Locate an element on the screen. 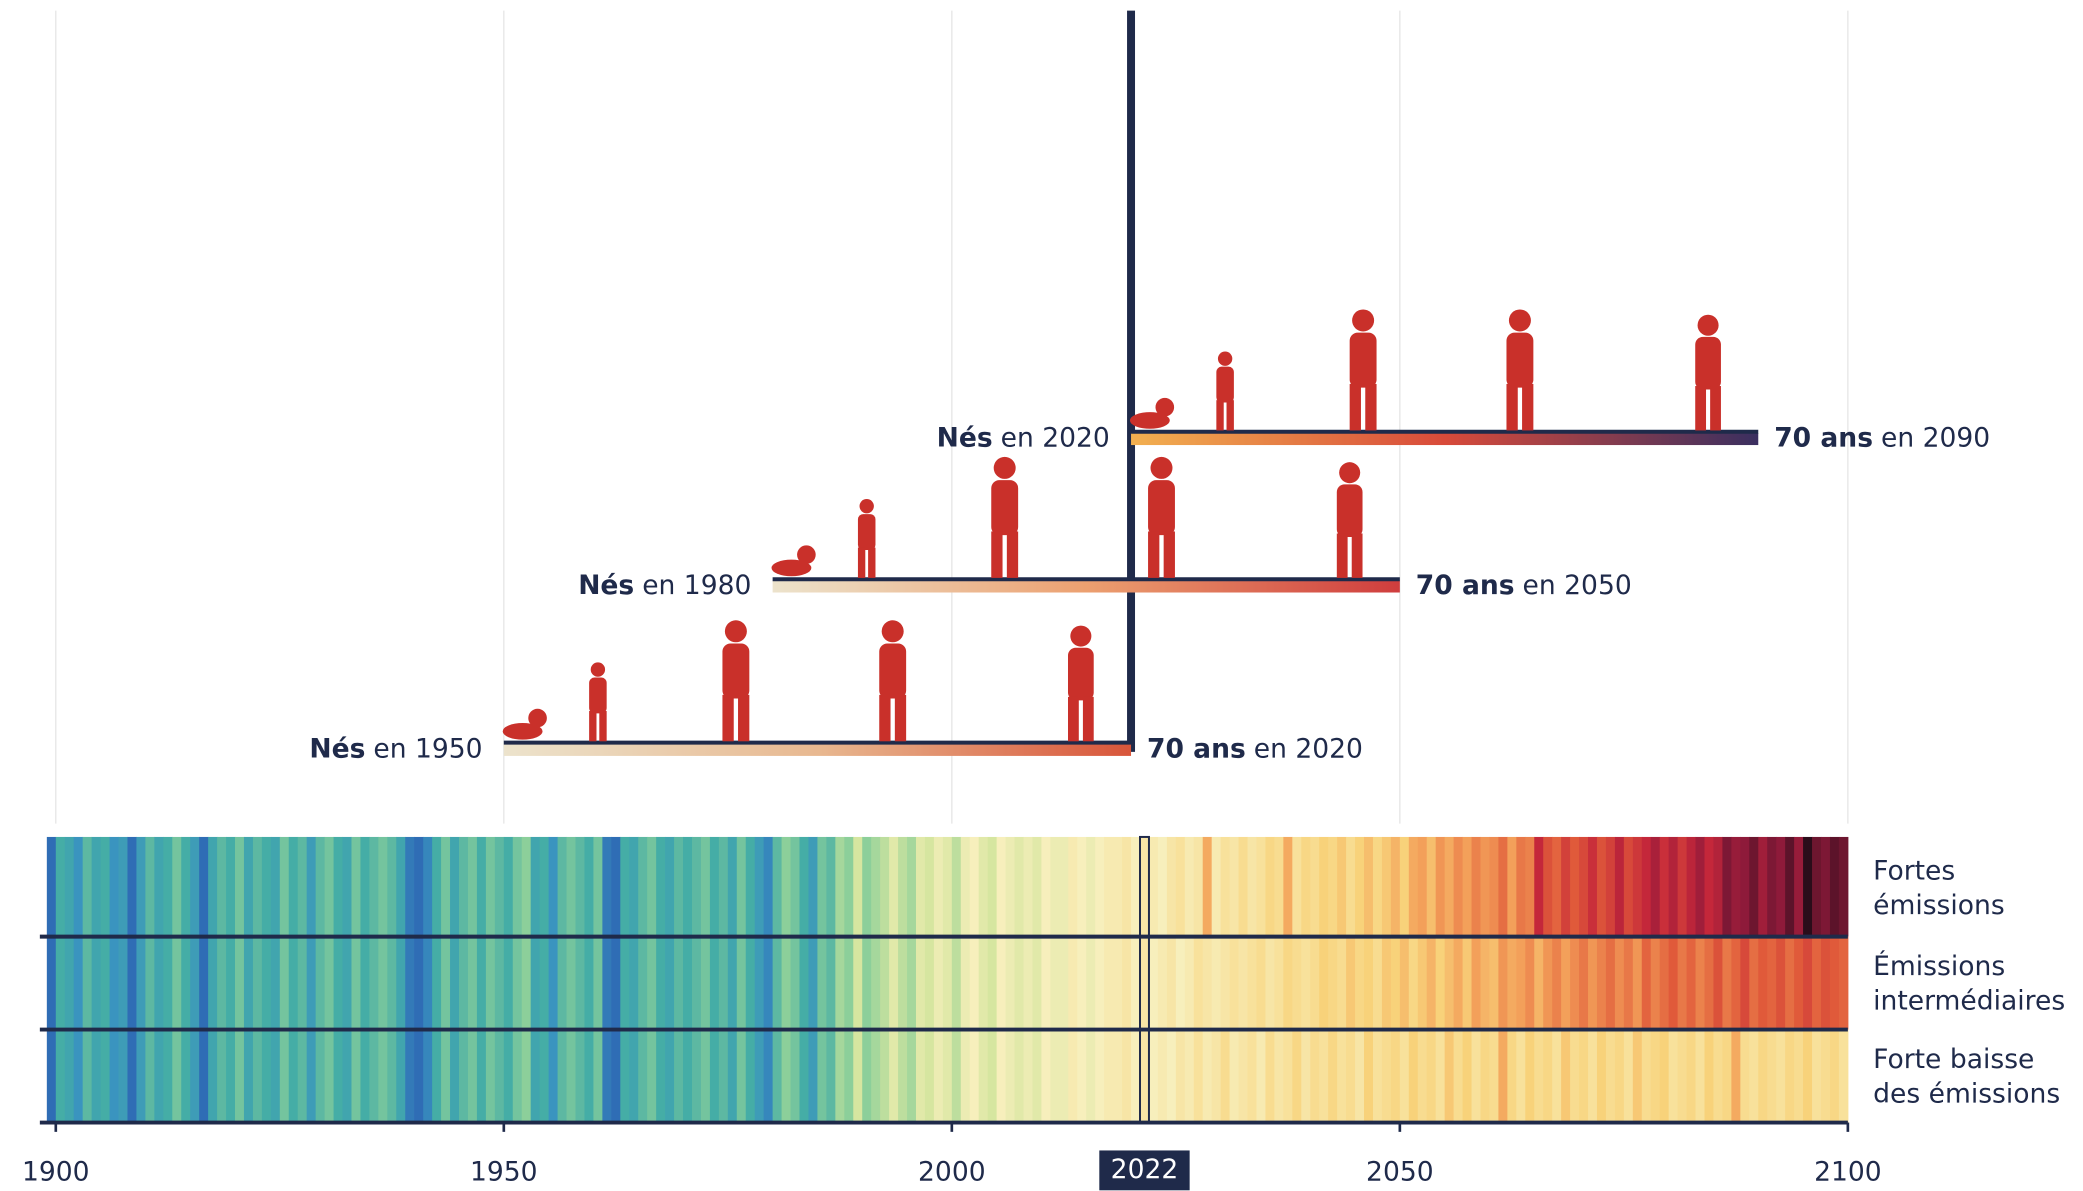 The image size is (2083, 1191). scenario-label-box: Fortes émissions is located at coordinates (1939, 887).